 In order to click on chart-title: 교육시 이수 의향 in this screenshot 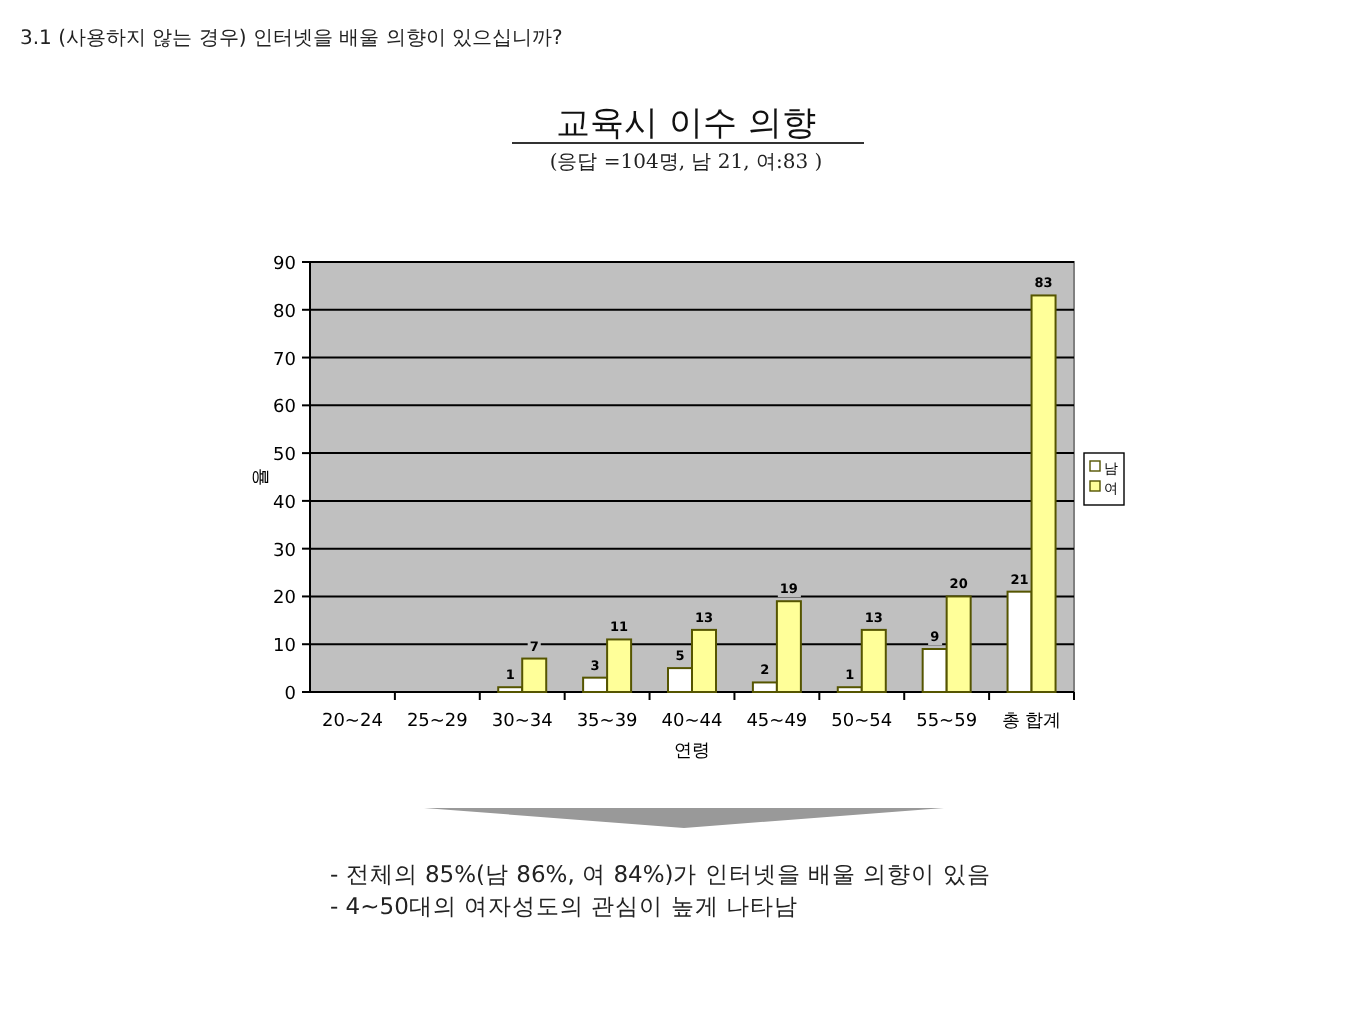, I will do `click(686, 124)`.